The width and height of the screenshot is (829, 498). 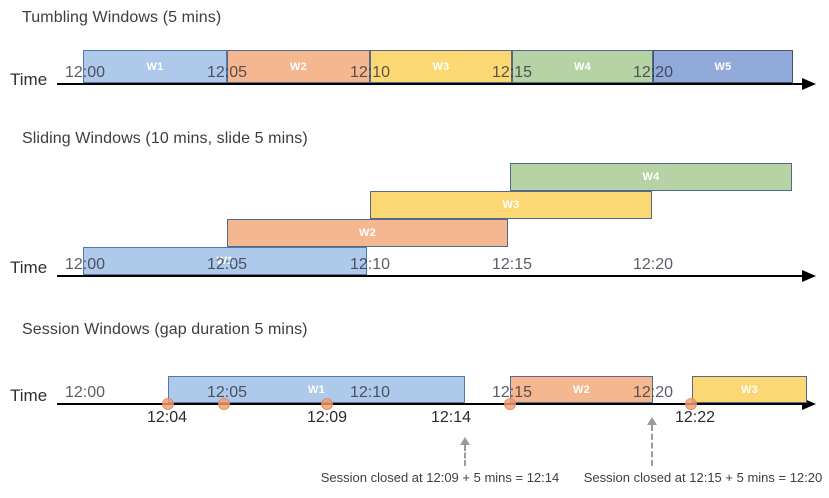 What do you see at coordinates (431, 84) in the screenshot?
I see `tumbling-time-axis-line` at bounding box center [431, 84].